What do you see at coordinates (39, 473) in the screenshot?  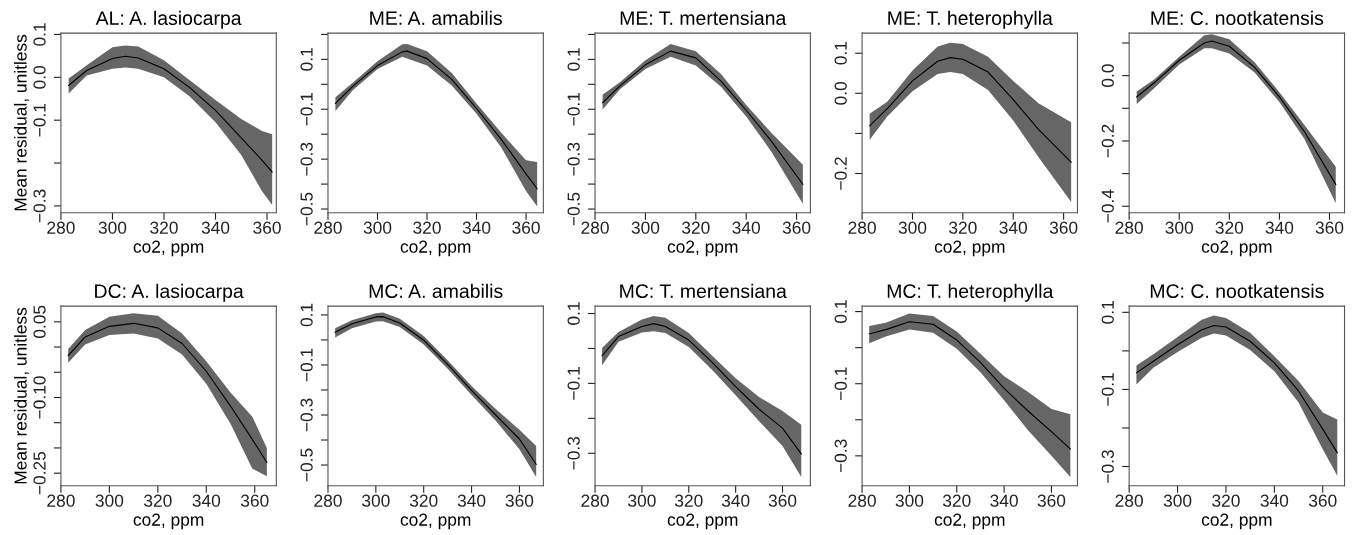 I see `y-tick-label: −0.25` at bounding box center [39, 473].